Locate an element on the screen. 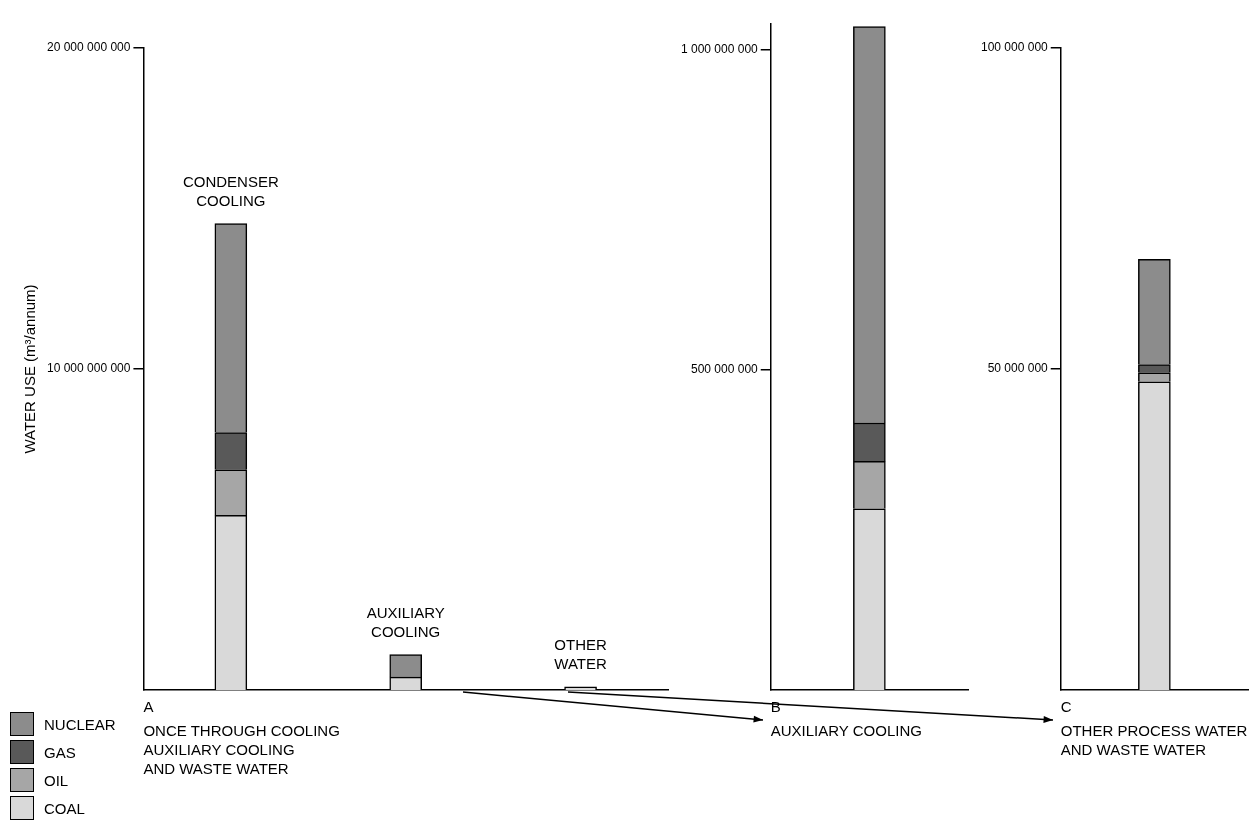  x-axis-title: ONCE THROUGH COOLING AUXILIARY COOLING AND WASTE WATER is located at coordinates (241, 749).